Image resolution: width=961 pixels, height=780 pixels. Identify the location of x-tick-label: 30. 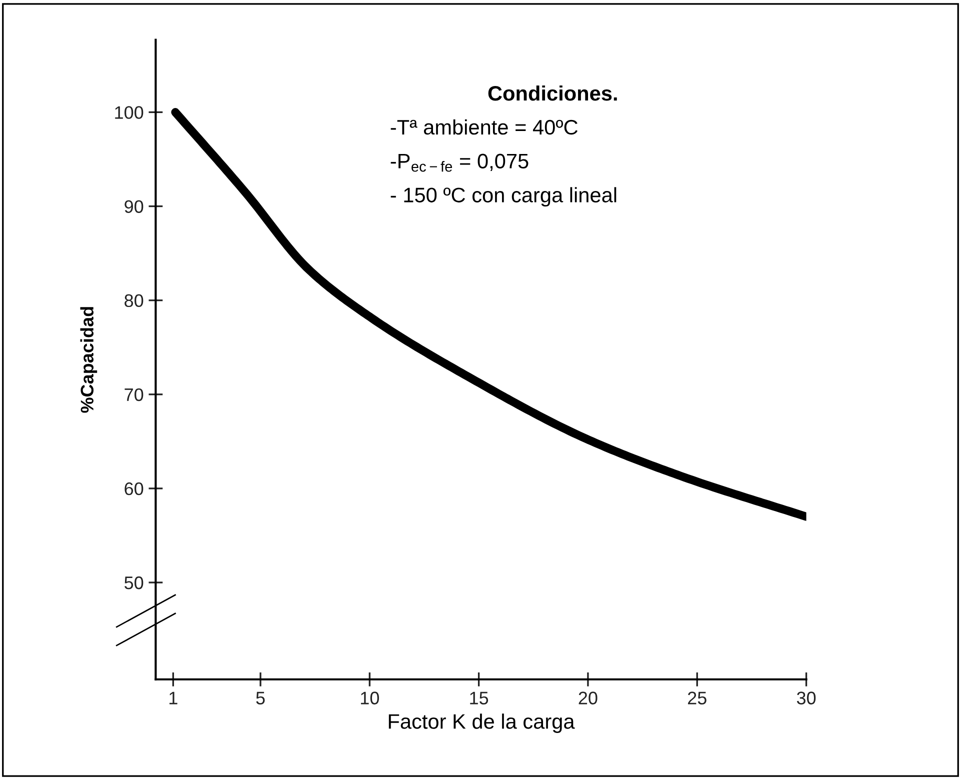
(806, 698).